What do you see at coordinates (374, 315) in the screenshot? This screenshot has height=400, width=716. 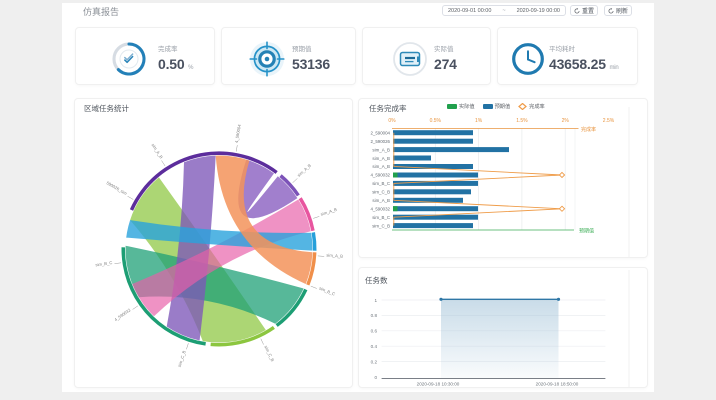 I see `svg-text: 0.8` at bounding box center [374, 315].